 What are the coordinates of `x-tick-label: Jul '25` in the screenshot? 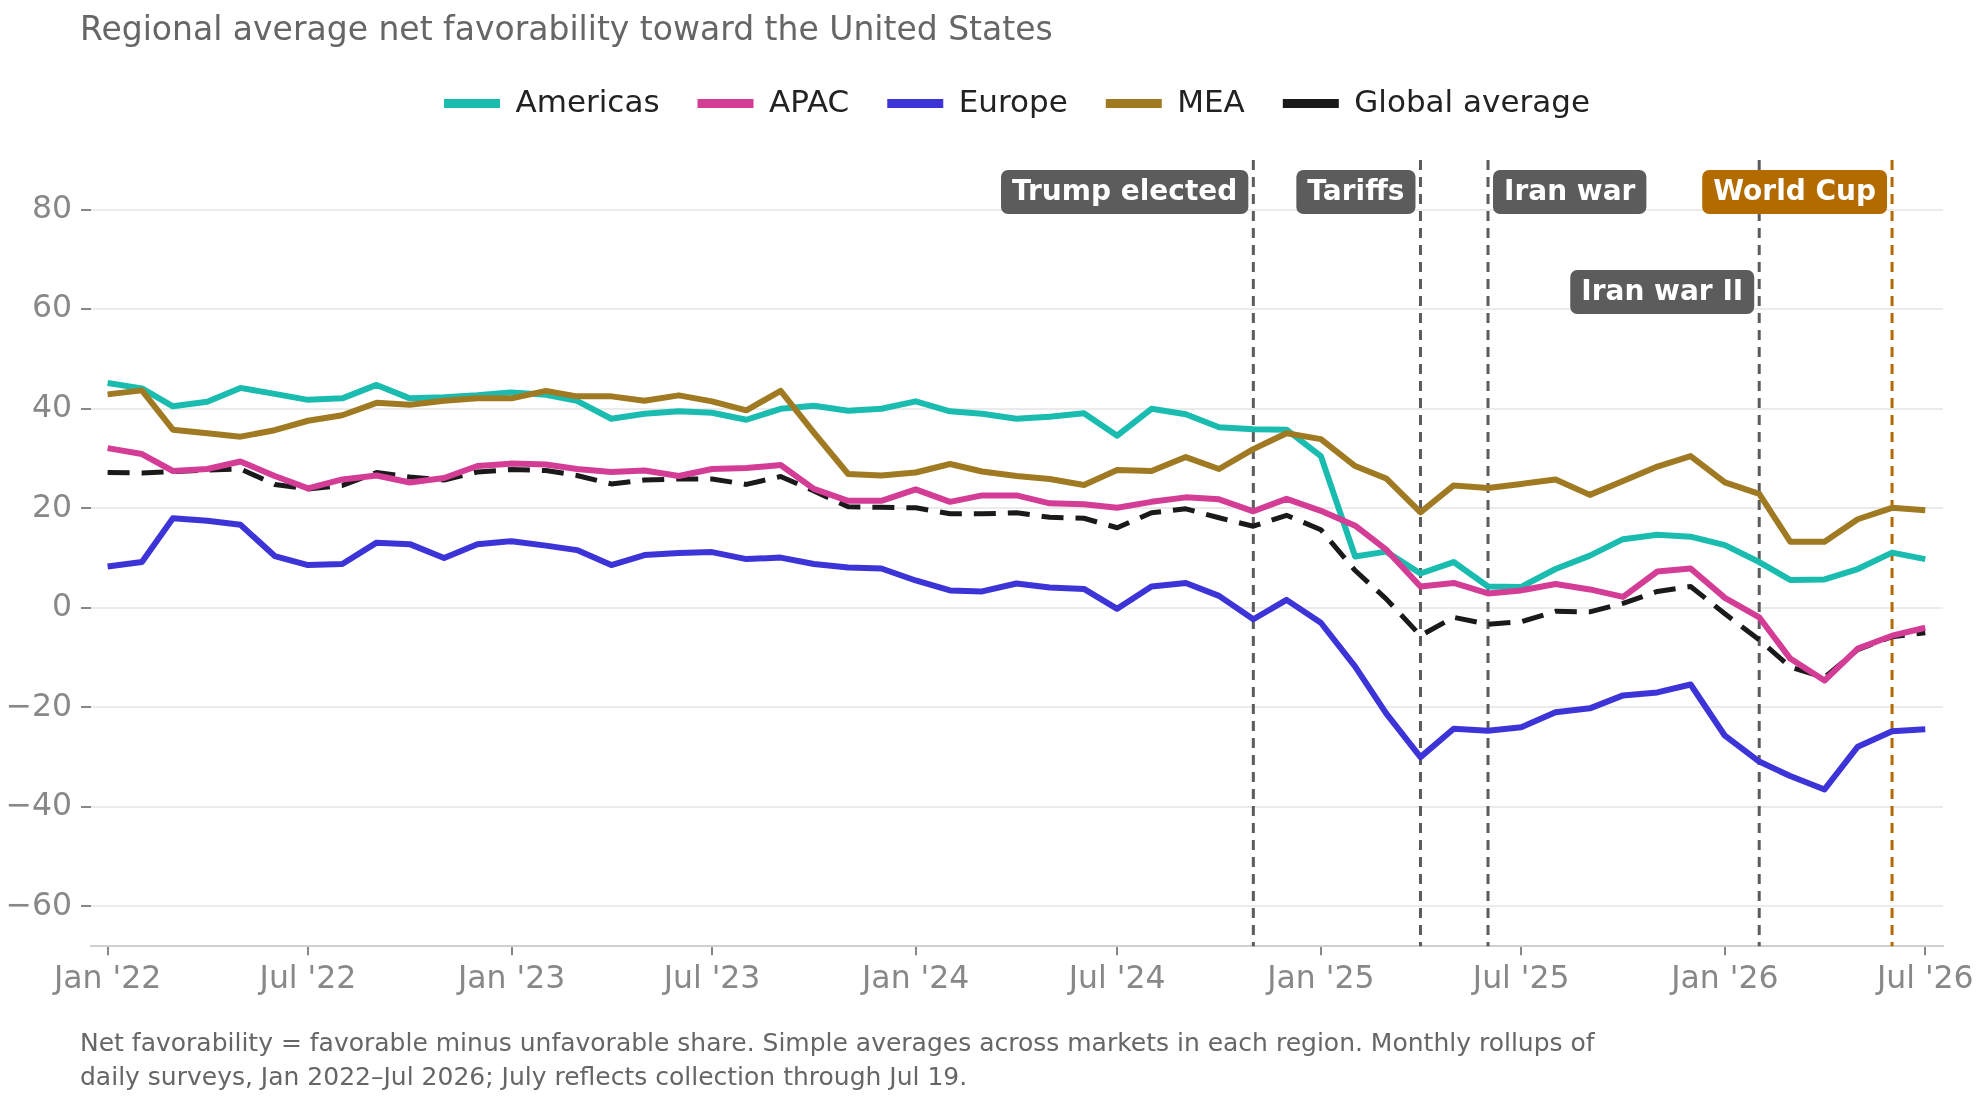 It's located at (1520, 977).